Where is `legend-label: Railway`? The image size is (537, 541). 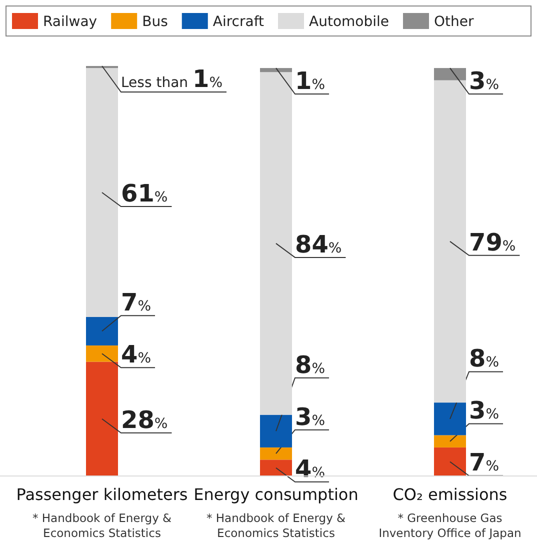 legend-label: Railway is located at coordinates (70, 22).